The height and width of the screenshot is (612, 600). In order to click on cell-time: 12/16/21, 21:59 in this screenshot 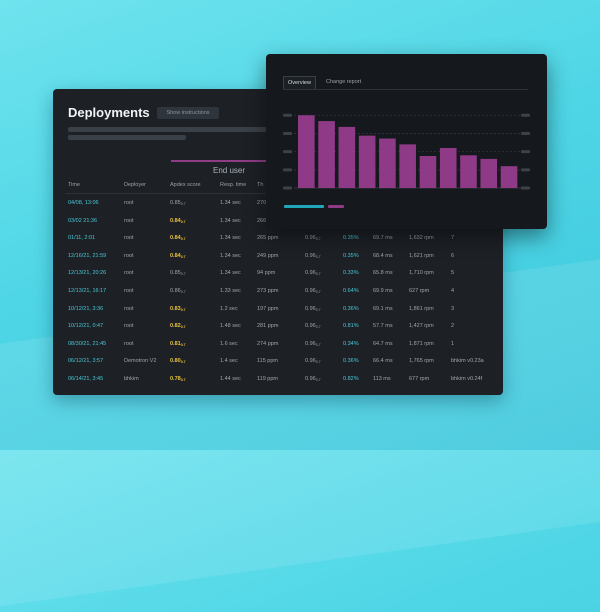, I will do `click(87, 256)`.